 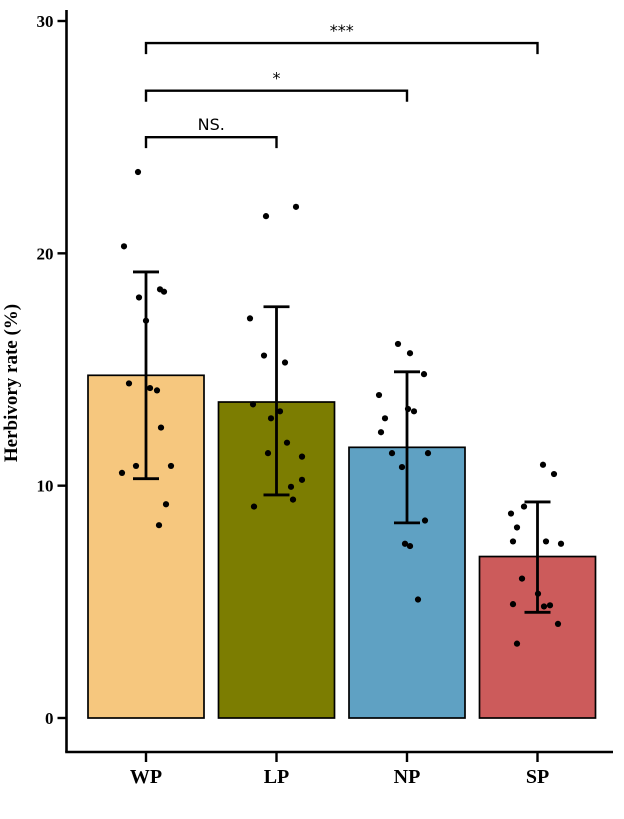 What do you see at coordinates (342, 30) in the screenshot?
I see `sig-label-2: ***` at bounding box center [342, 30].